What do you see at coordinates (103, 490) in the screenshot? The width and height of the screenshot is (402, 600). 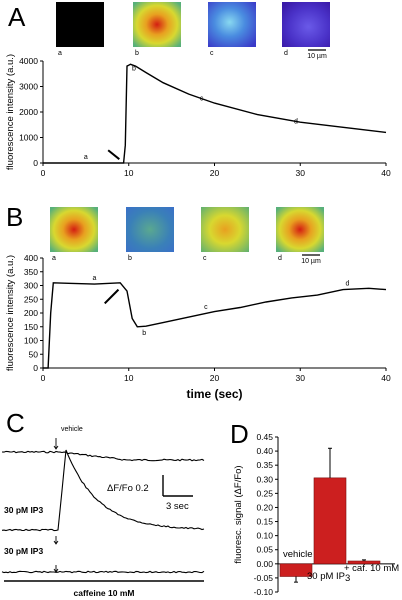 I see `trace-ip3` at bounding box center [103, 490].